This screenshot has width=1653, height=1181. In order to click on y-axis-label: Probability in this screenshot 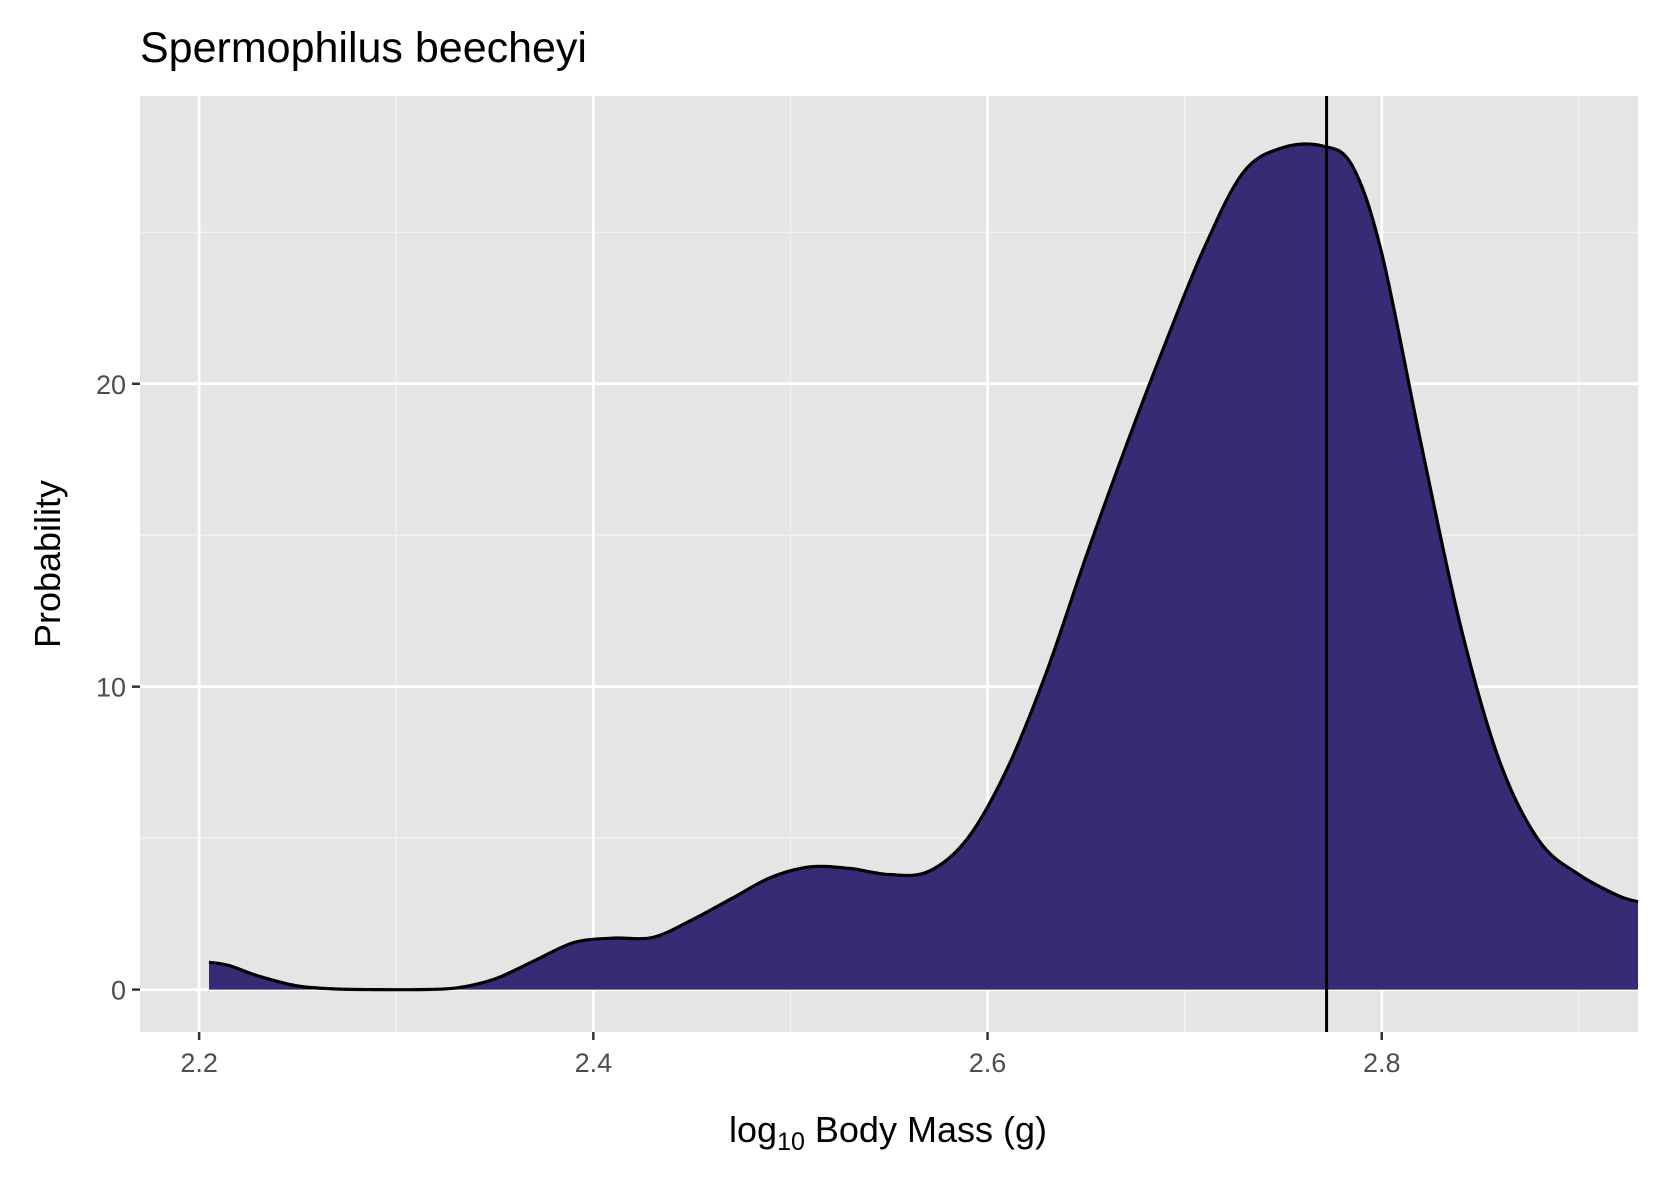, I will do `click(47, 564)`.